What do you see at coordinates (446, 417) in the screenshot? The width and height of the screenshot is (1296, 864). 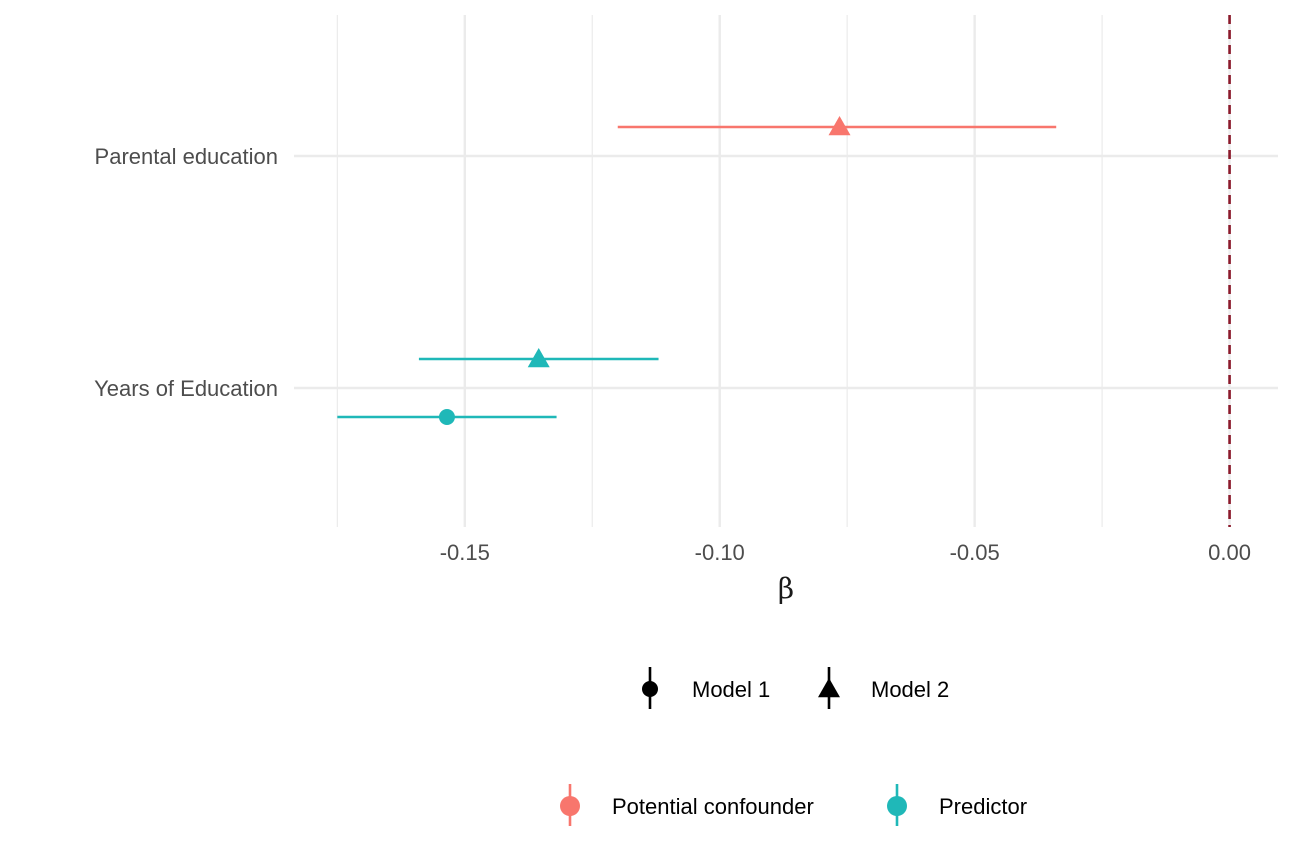 I see `point-estimate-circle` at bounding box center [446, 417].